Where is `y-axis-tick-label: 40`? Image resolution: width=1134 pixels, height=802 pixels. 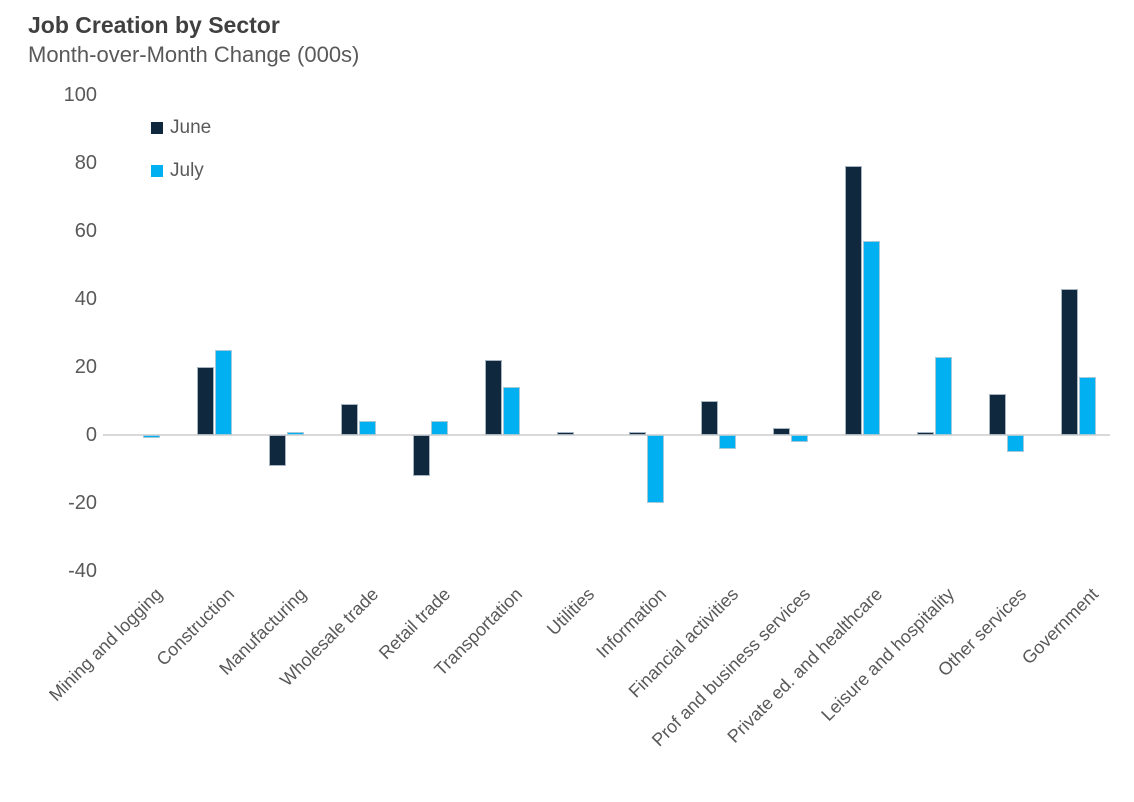 y-axis-tick-label: 40 is located at coordinates (85, 299).